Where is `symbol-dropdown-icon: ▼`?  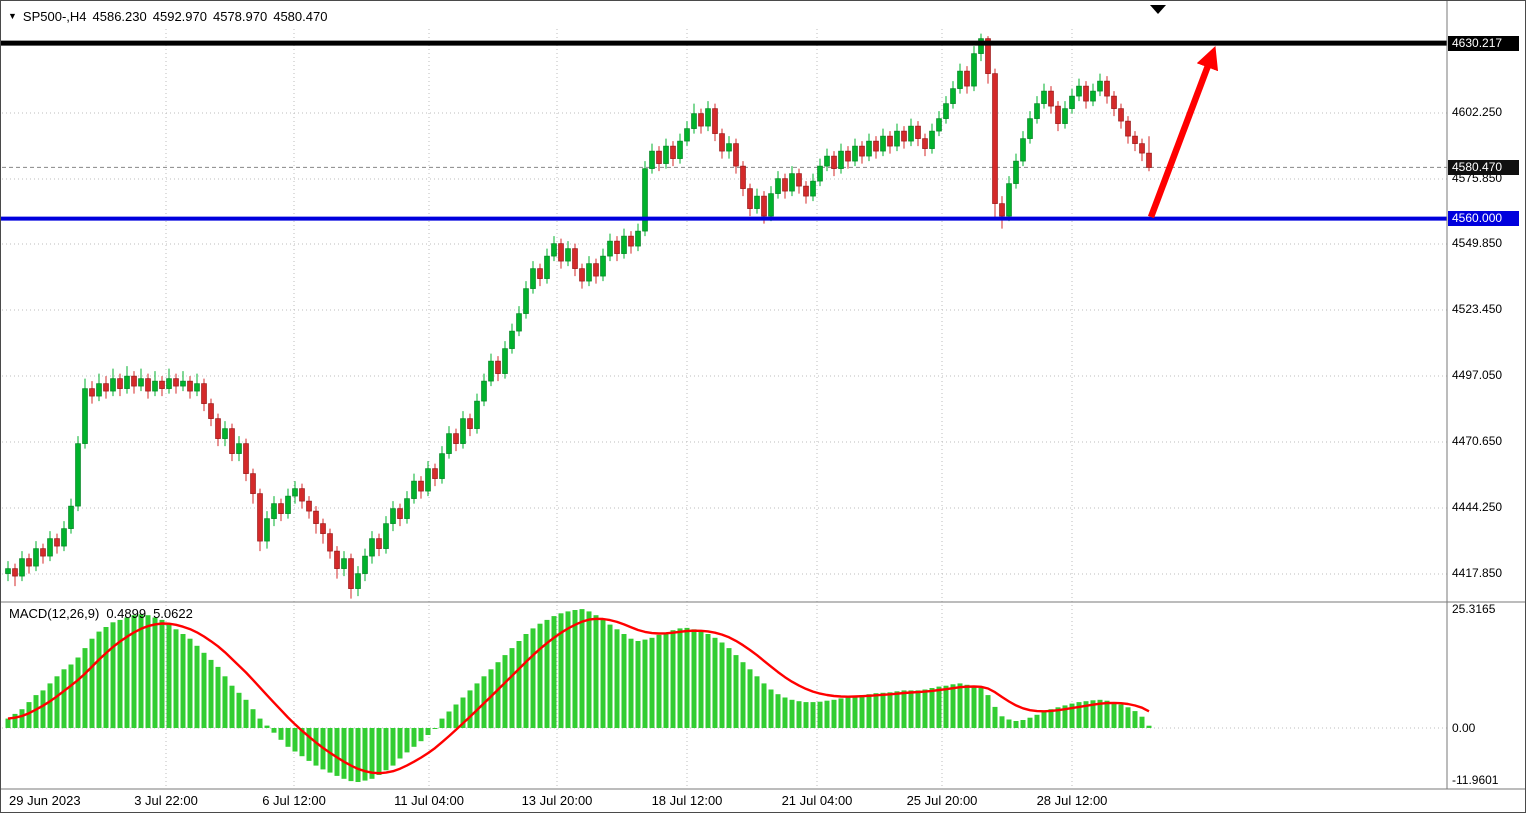
symbol-dropdown-icon: ▼ is located at coordinates (12, 16).